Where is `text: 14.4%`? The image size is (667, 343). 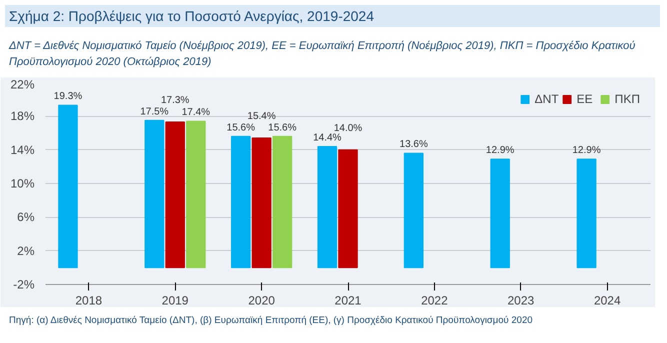 text: 14.4% is located at coordinates (327, 138).